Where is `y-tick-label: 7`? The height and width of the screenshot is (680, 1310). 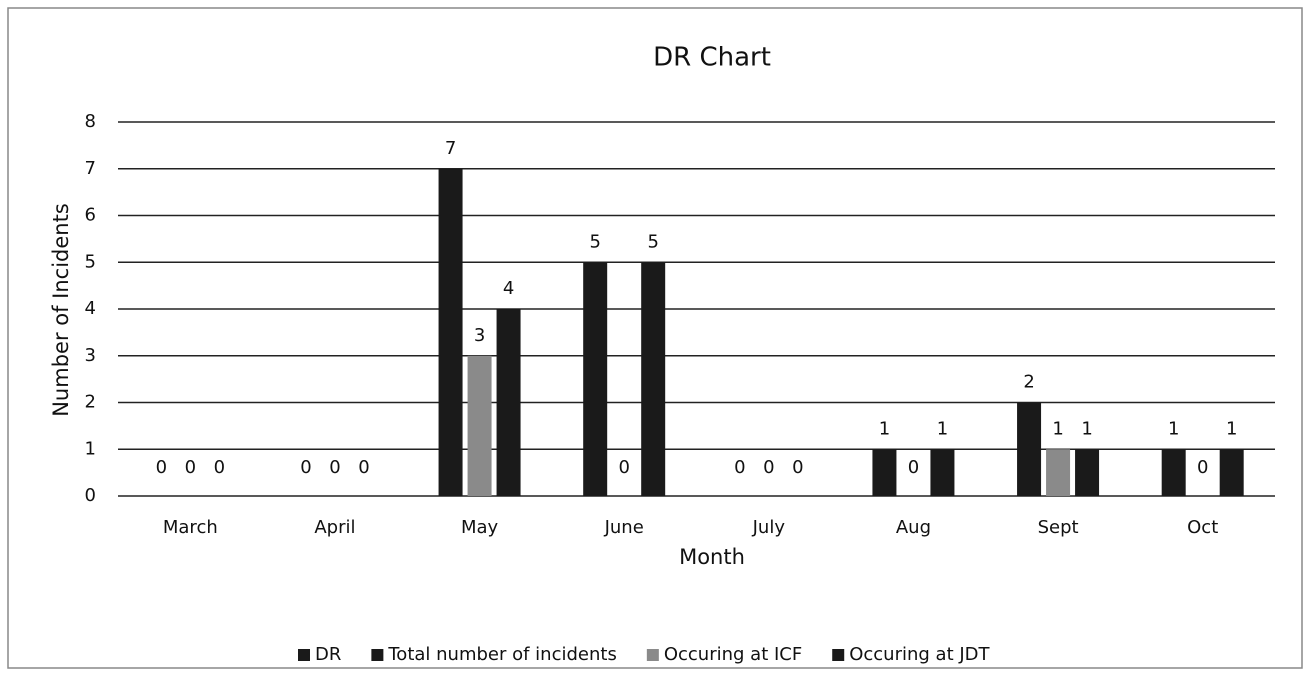 y-tick-label: 7 is located at coordinates (90, 168).